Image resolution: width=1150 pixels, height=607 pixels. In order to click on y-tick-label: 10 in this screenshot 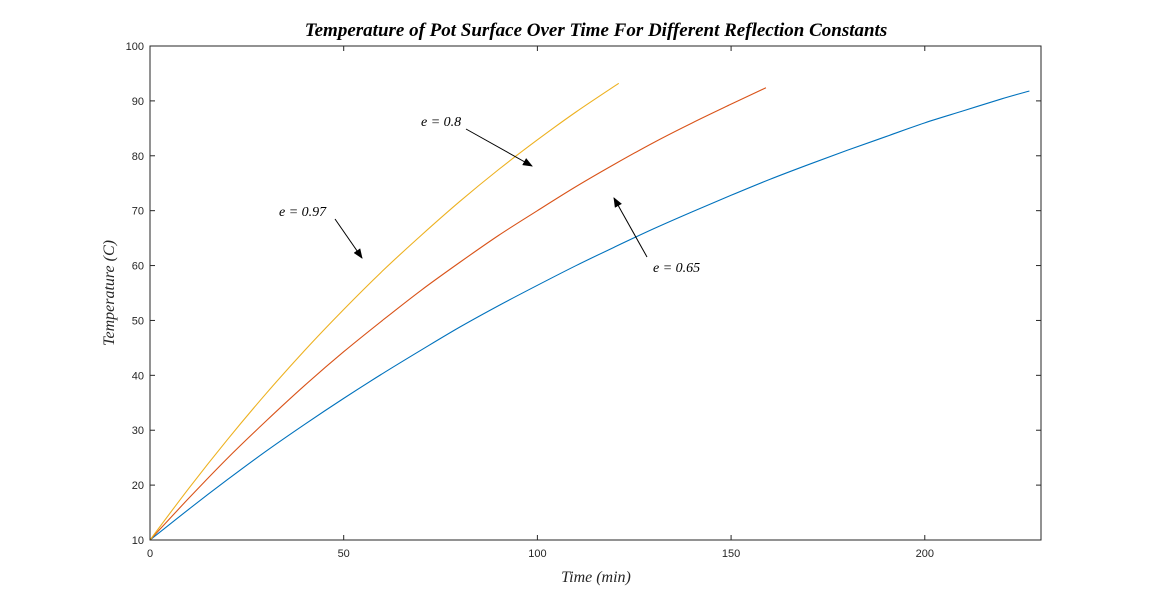, I will do `click(138, 541)`.